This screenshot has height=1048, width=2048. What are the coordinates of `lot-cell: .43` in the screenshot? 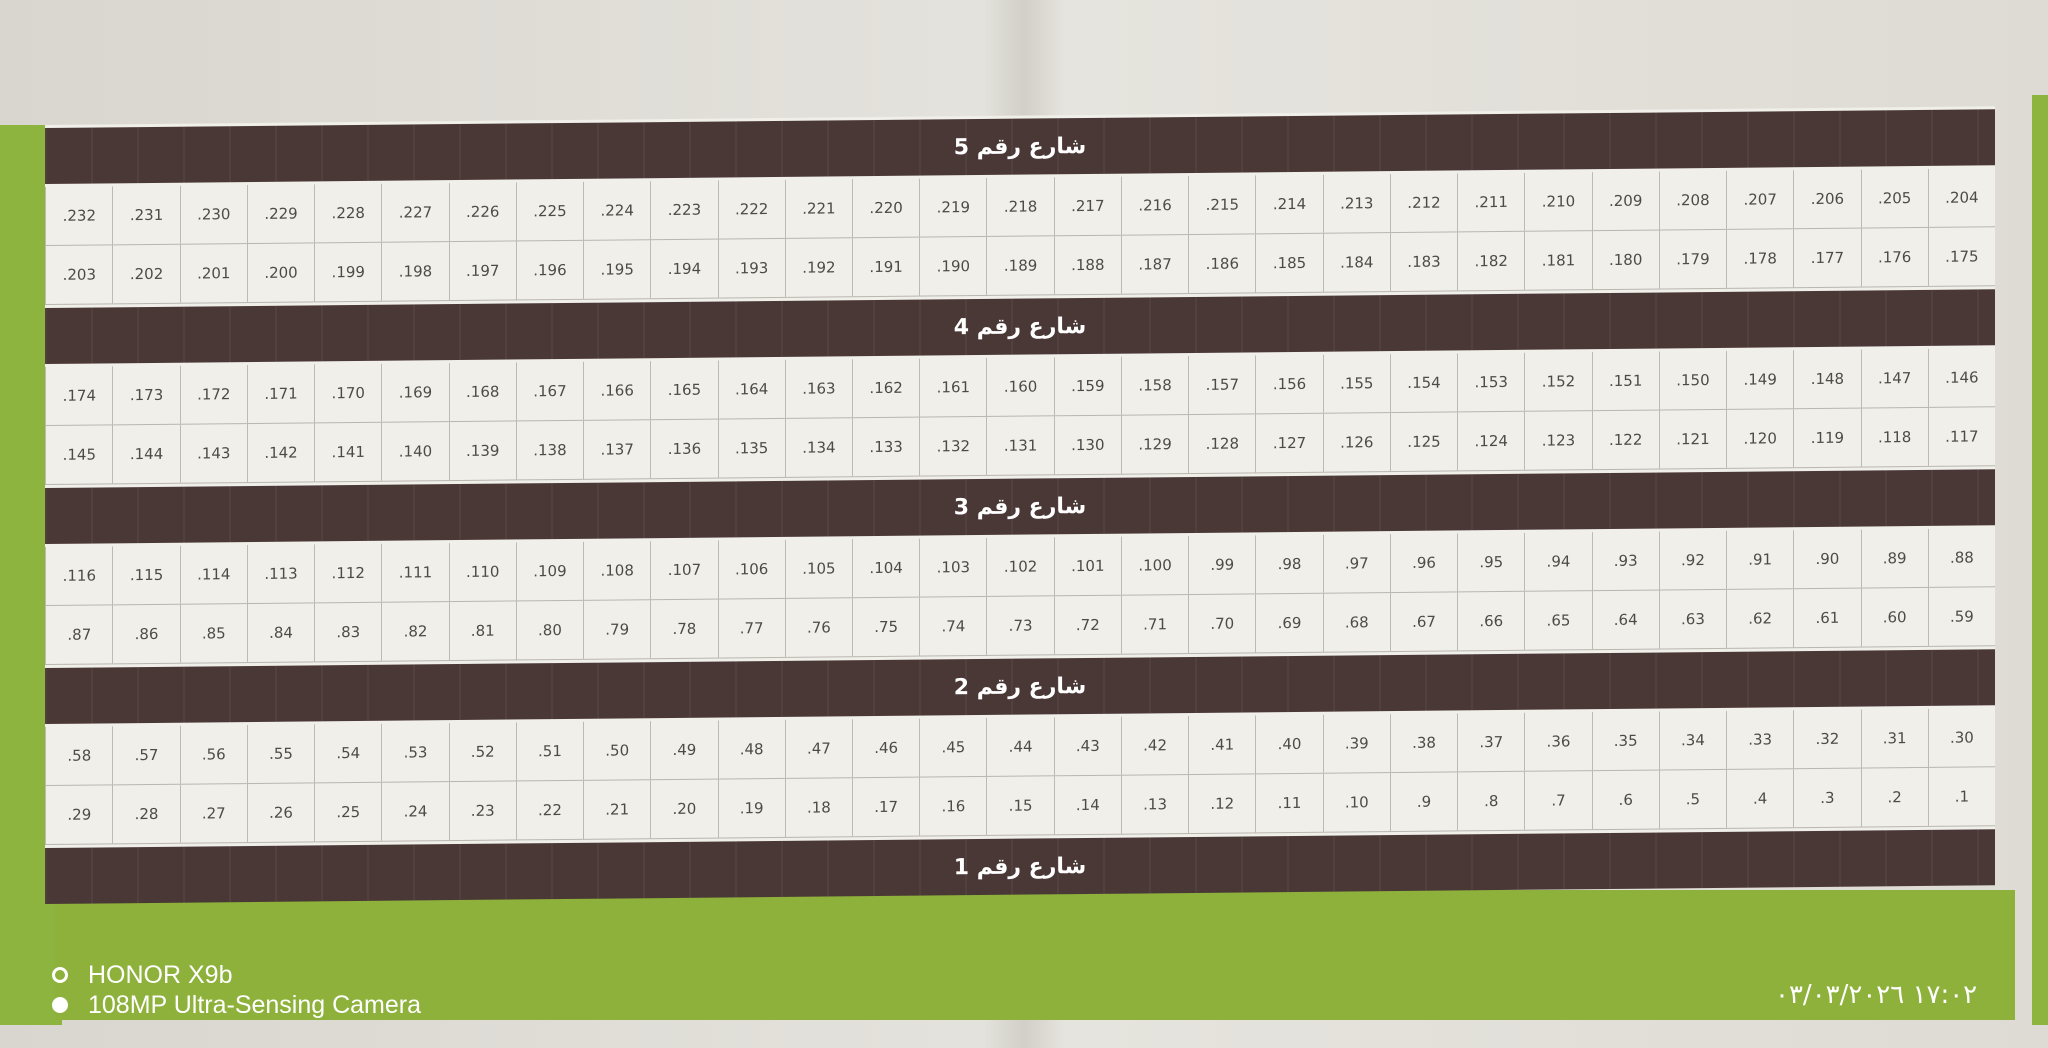 It's located at (1087, 746).